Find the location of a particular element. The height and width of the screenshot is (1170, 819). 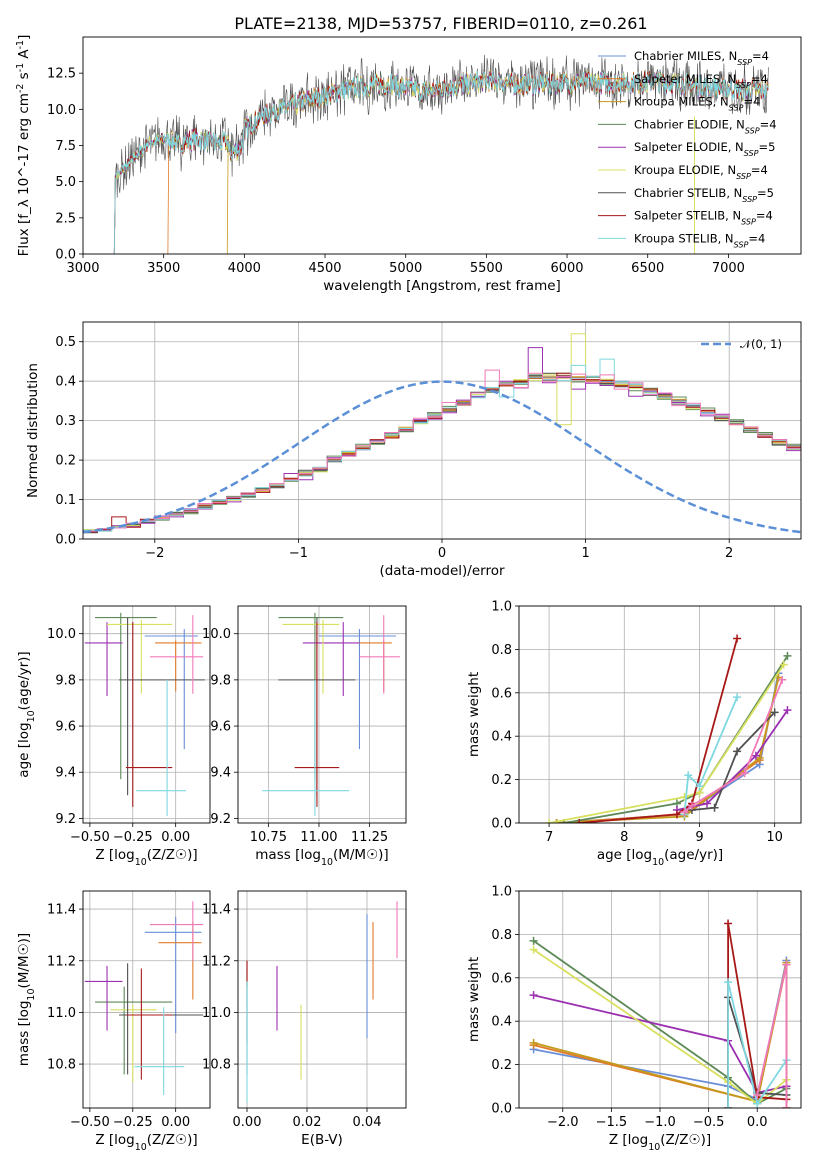

y-tick-label: 0.6 is located at coordinates (501, 978).